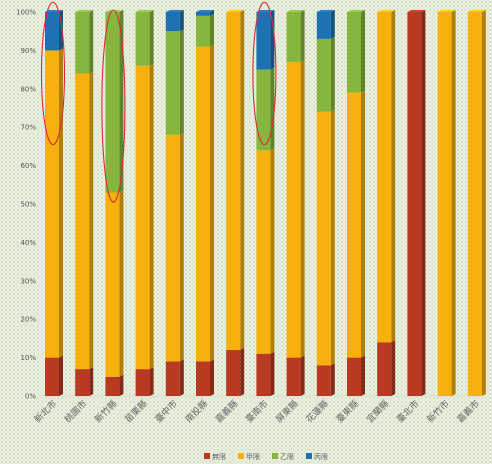 This screenshot has width=492, height=464. What do you see at coordinates (106, 412) in the screenshot?
I see `x-tick-label: 新竹縣` at bounding box center [106, 412].